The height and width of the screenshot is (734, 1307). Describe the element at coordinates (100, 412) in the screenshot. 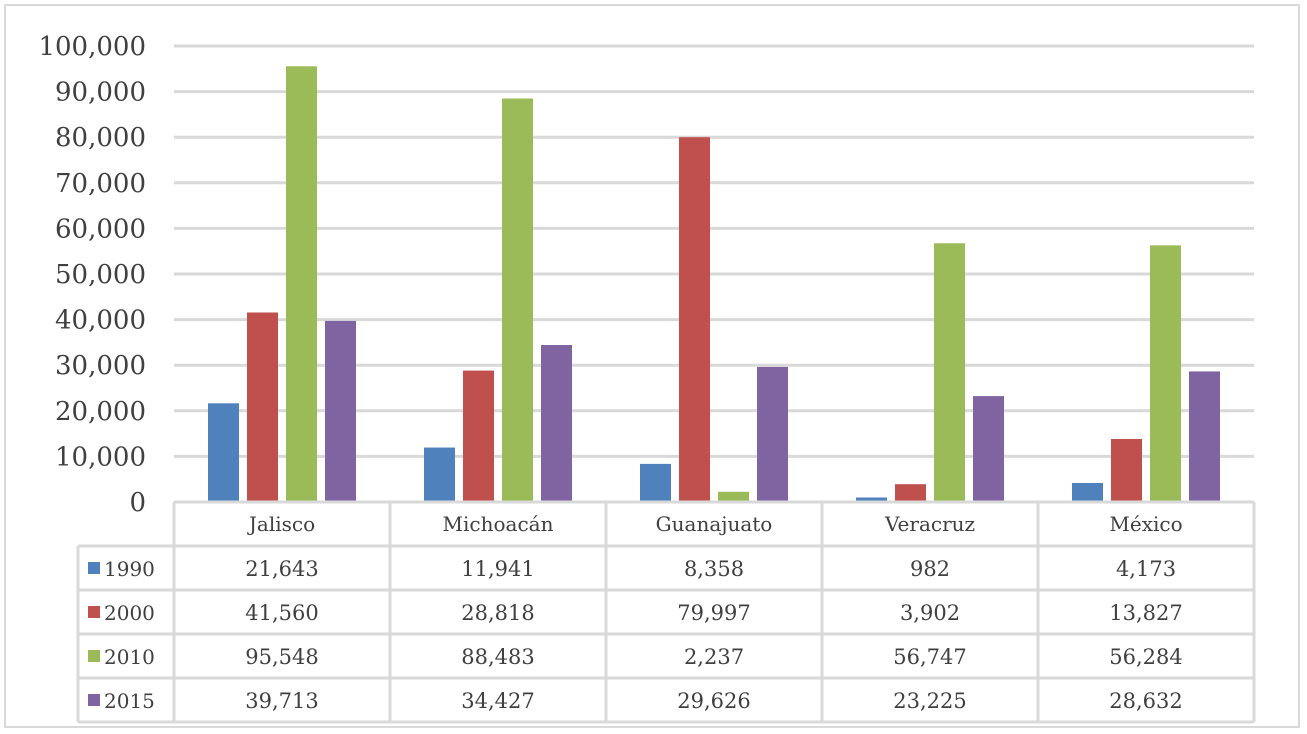

I see `y-tick-label: 20,000` at that location.